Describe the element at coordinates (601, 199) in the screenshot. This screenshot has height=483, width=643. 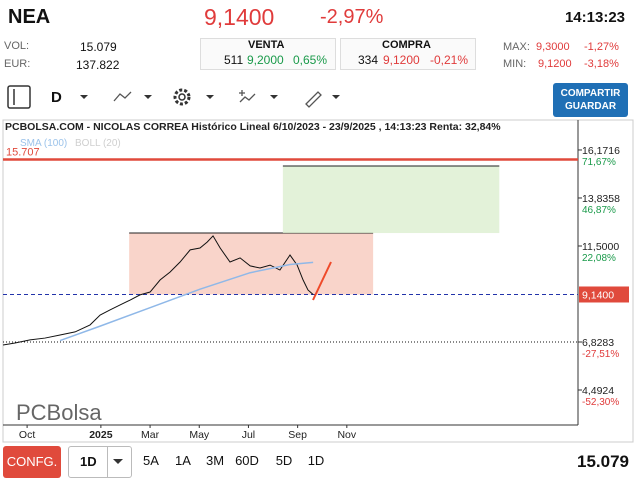
I see `y-tick-label: 13,8358` at that location.